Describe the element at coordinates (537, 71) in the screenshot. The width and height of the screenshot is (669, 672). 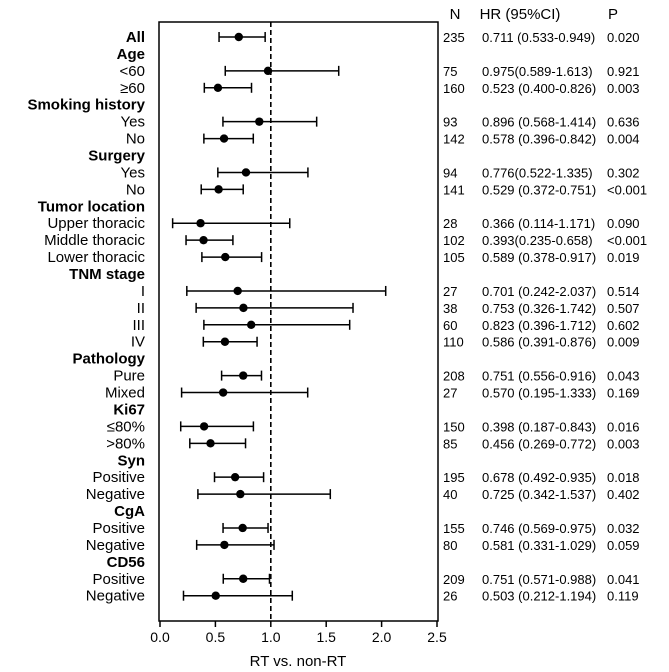
I see `hr-ci-value: 0.975(0.589-1.613)` at that location.